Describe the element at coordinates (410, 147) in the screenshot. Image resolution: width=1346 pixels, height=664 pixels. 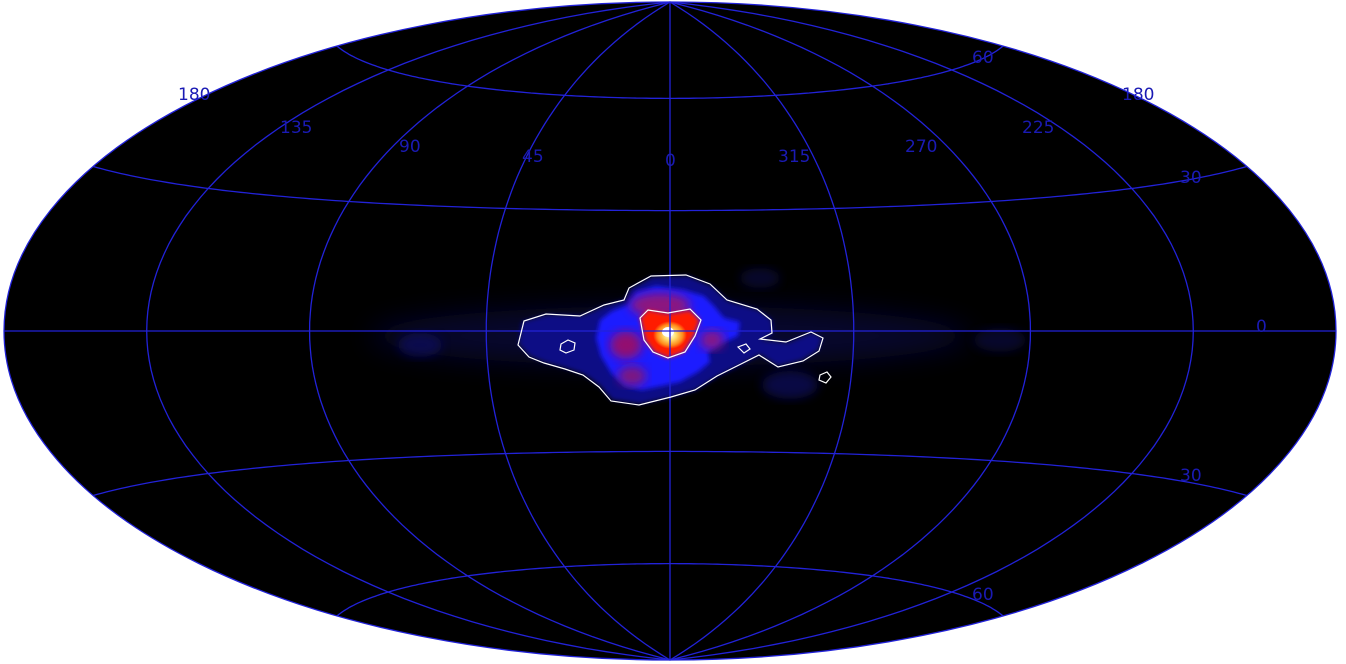
I see `lon-label-90: 90` at that location.